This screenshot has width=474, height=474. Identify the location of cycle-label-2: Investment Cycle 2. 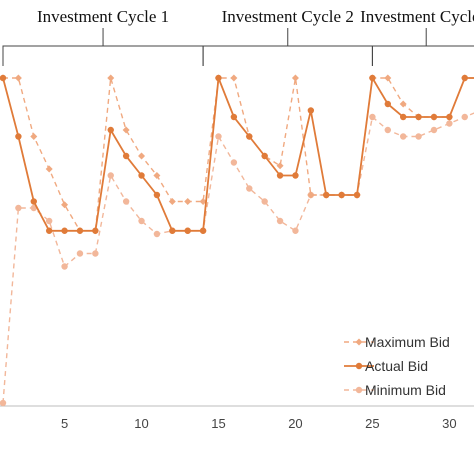
(288, 16).